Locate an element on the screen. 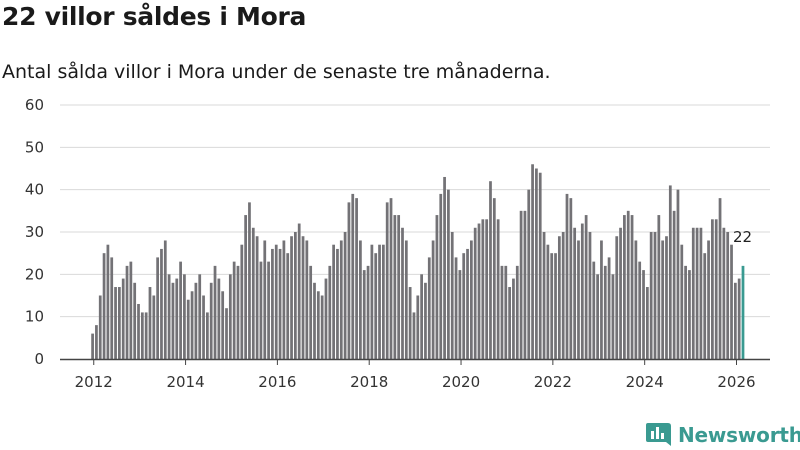  x-tick-label: 2026 is located at coordinates (736, 382).